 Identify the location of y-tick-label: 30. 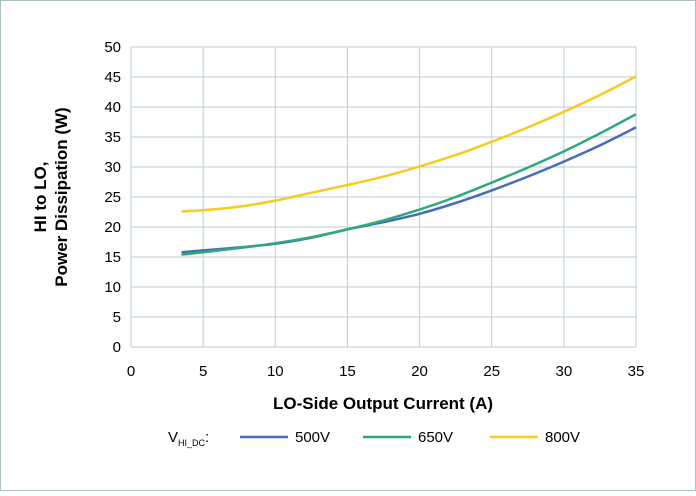
(112, 167).